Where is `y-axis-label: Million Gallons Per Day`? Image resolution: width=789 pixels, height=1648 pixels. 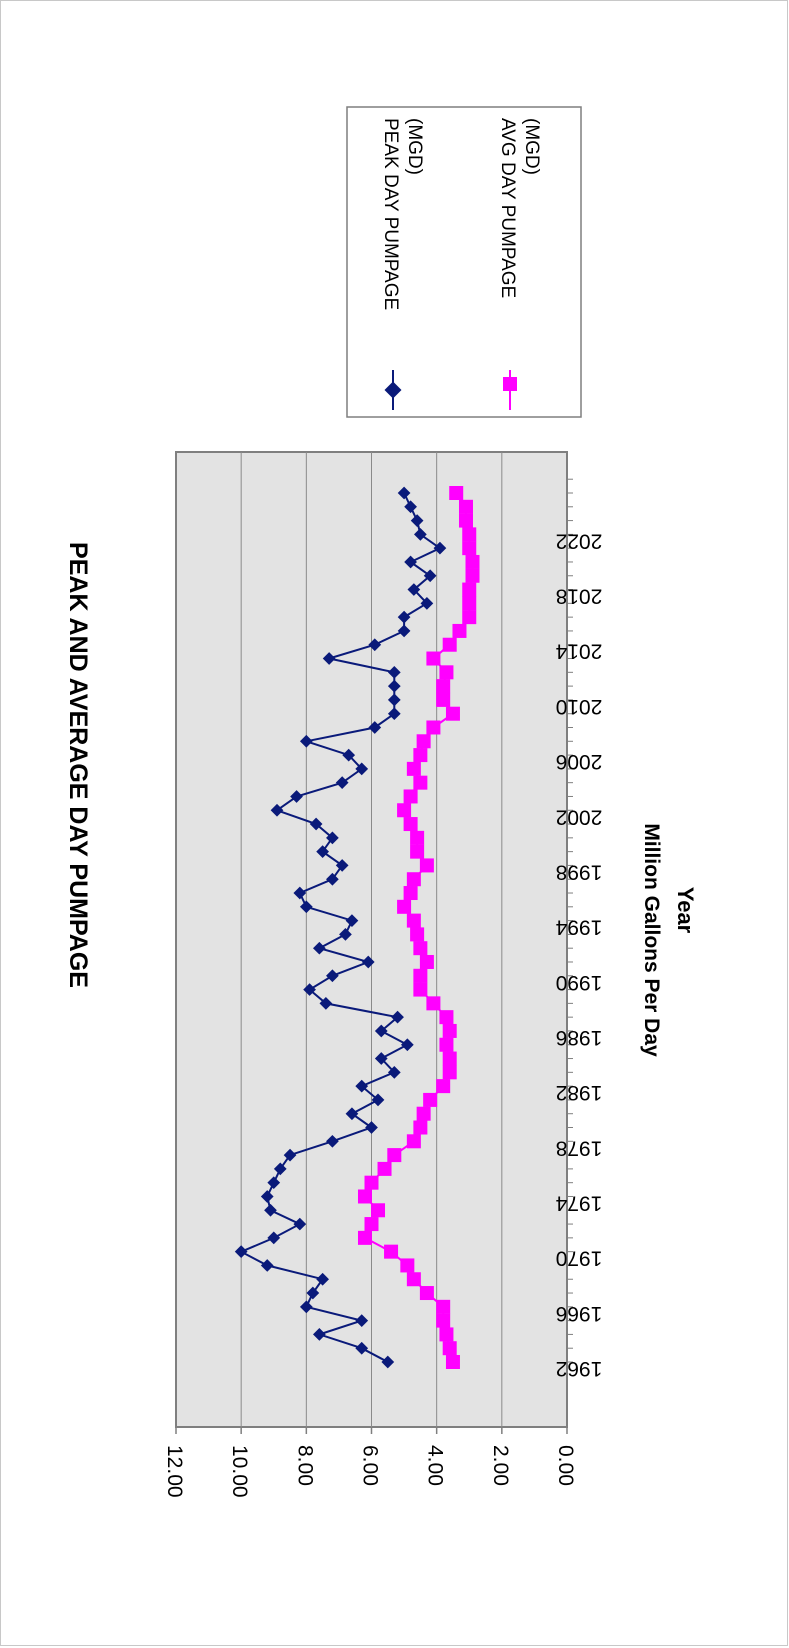
y-axis-label: Million Gallons Per Day is located at coordinates (651, 940).